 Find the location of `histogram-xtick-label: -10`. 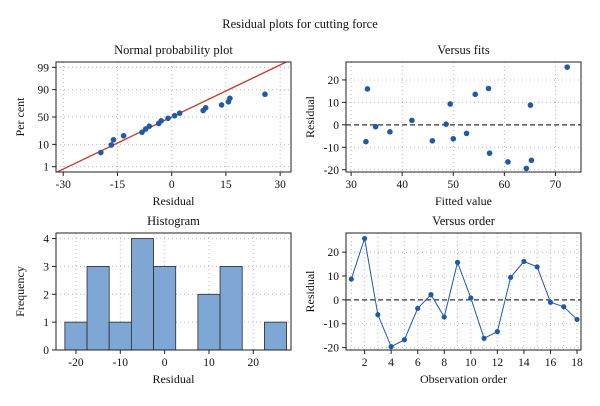

histogram-xtick-label: -10 is located at coordinates (121, 363).